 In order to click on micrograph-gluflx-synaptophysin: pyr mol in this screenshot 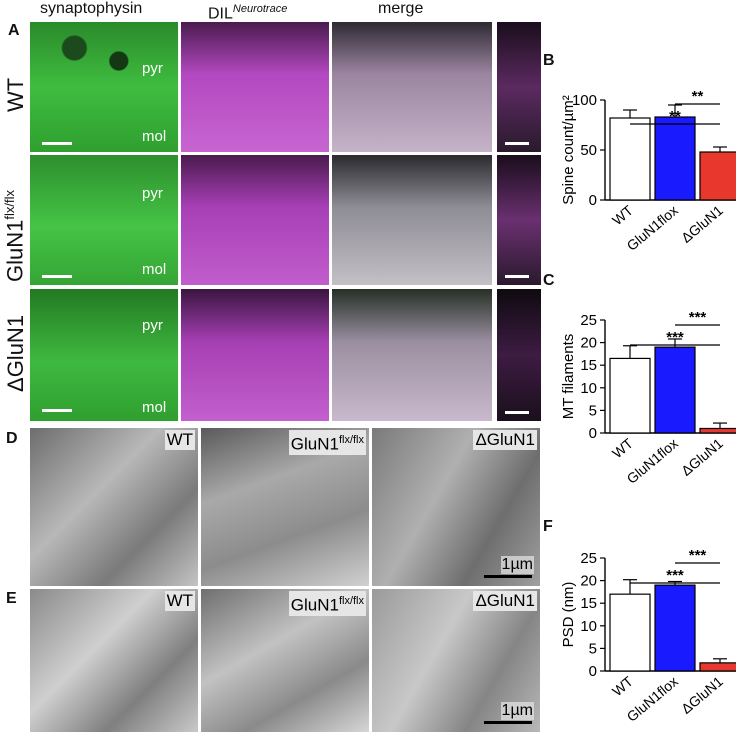, I will do `click(104, 220)`.